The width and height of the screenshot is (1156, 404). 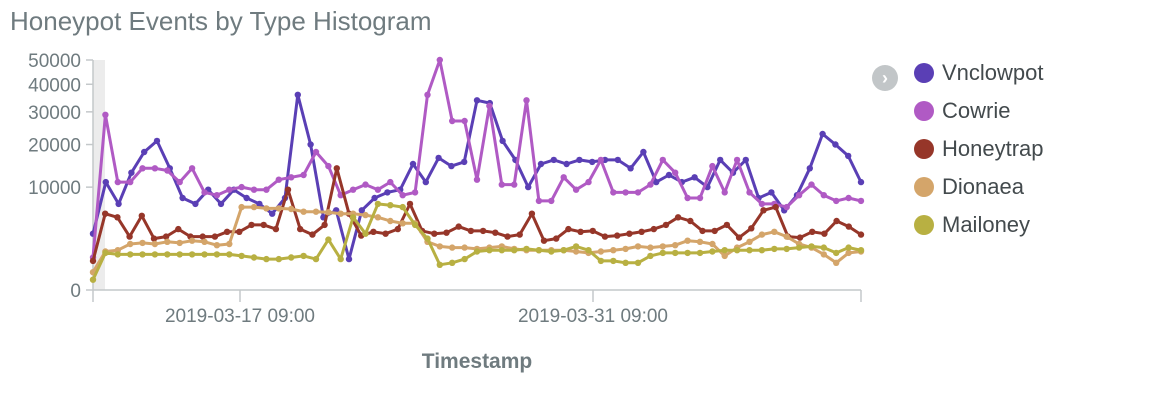 I want to click on legend-item-dionaea: Dionaea, so click(x=969, y=187).